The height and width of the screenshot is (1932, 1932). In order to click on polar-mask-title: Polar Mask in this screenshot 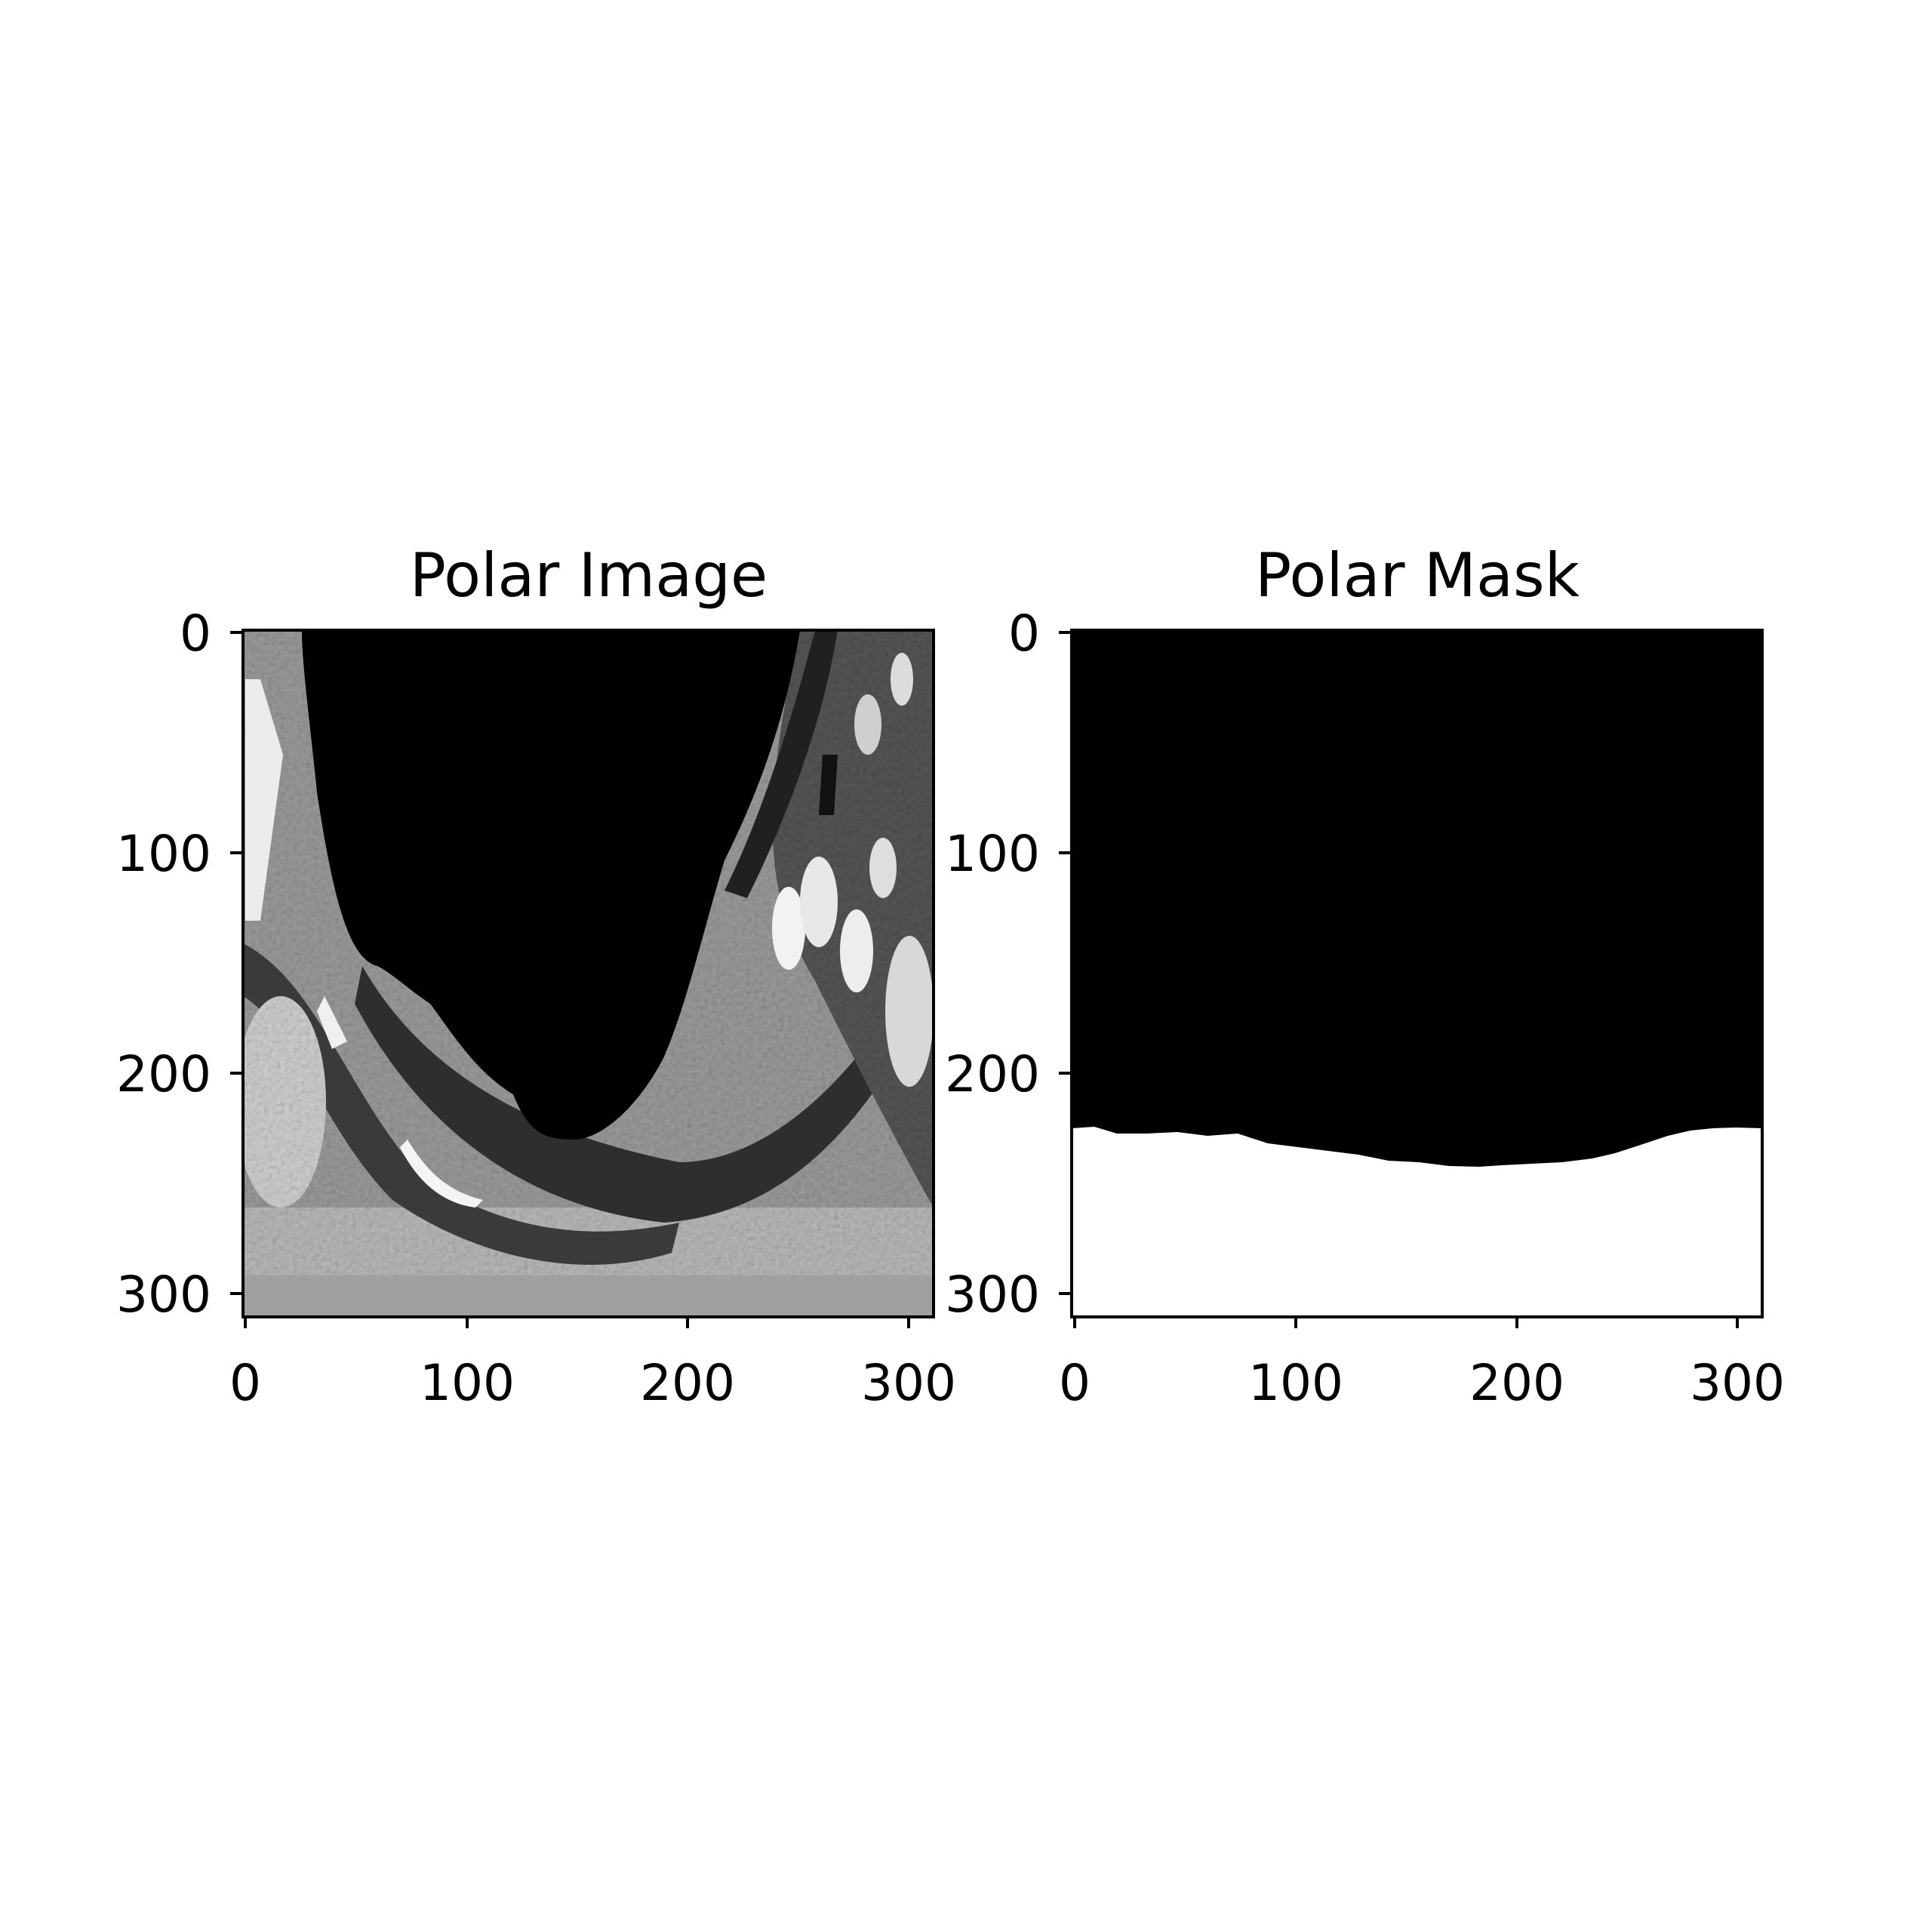, I will do `click(1417, 575)`.